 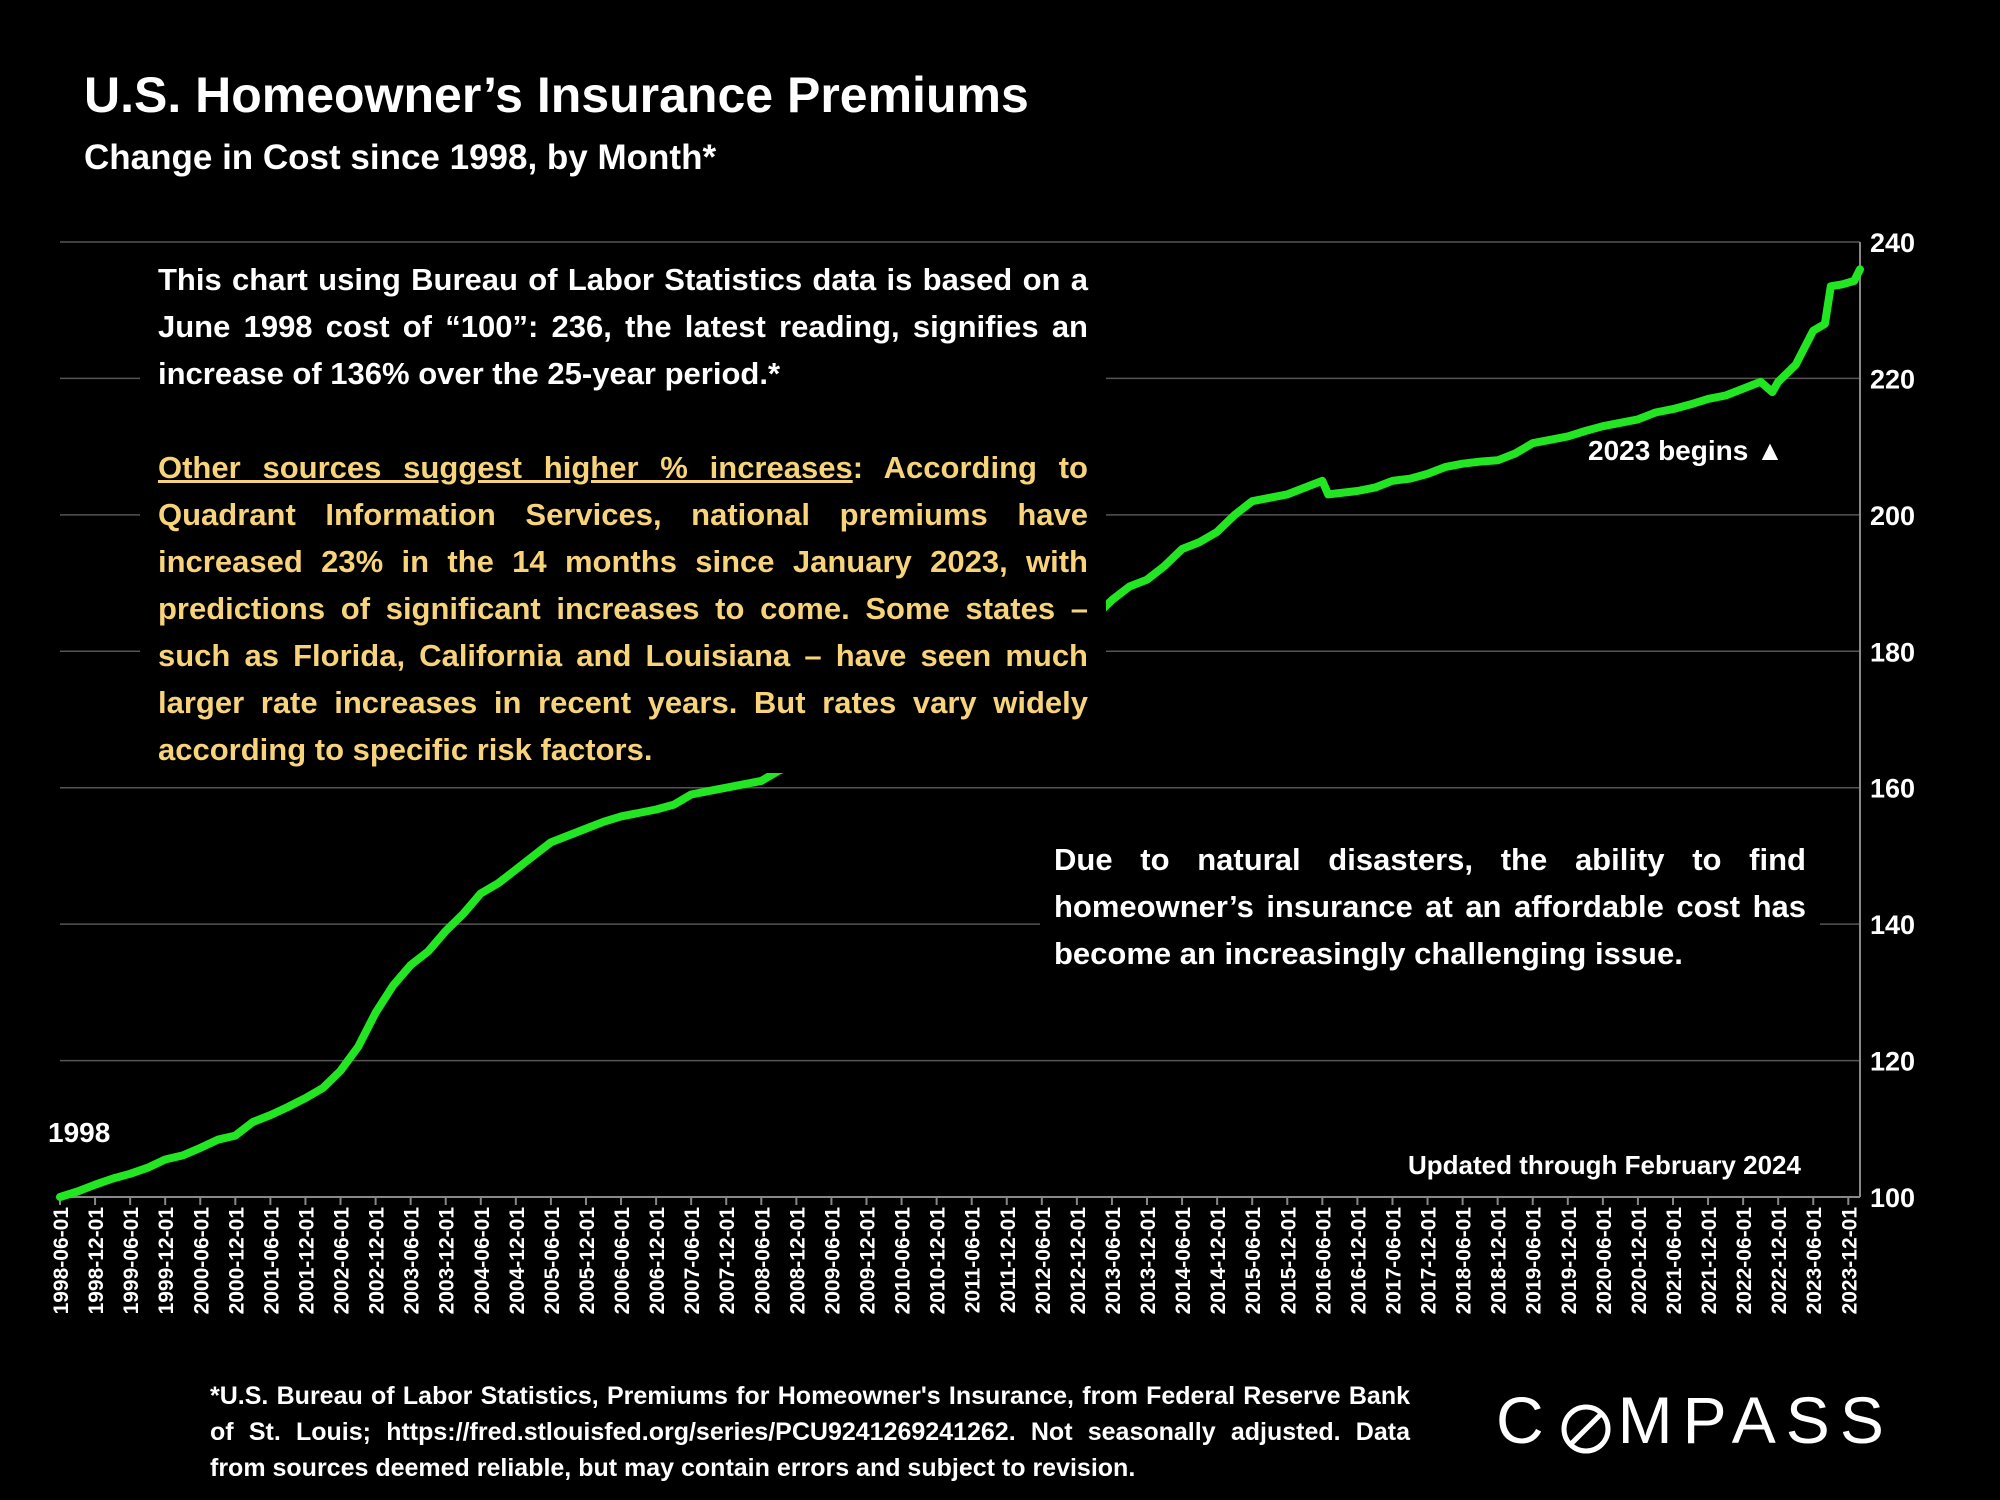 I want to click on x-tick-label: 2010-06-01, so click(x=903, y=1261).